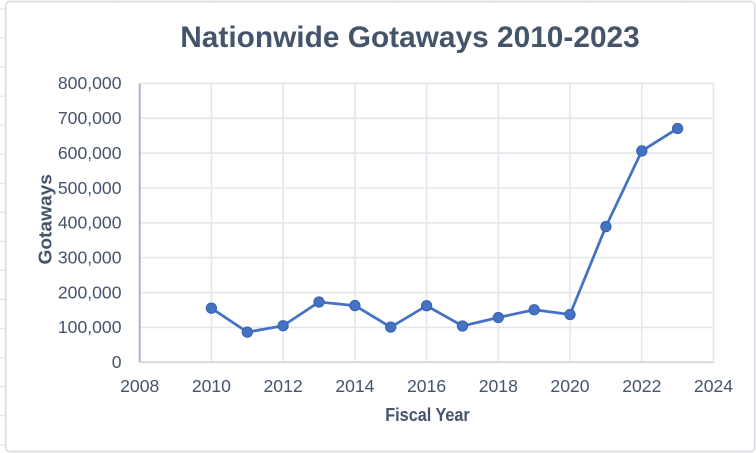  What do you see at coordinates (90, 223) in the screenshot?
I see `svg-text: 400,000` at bounding box center [90, 223].